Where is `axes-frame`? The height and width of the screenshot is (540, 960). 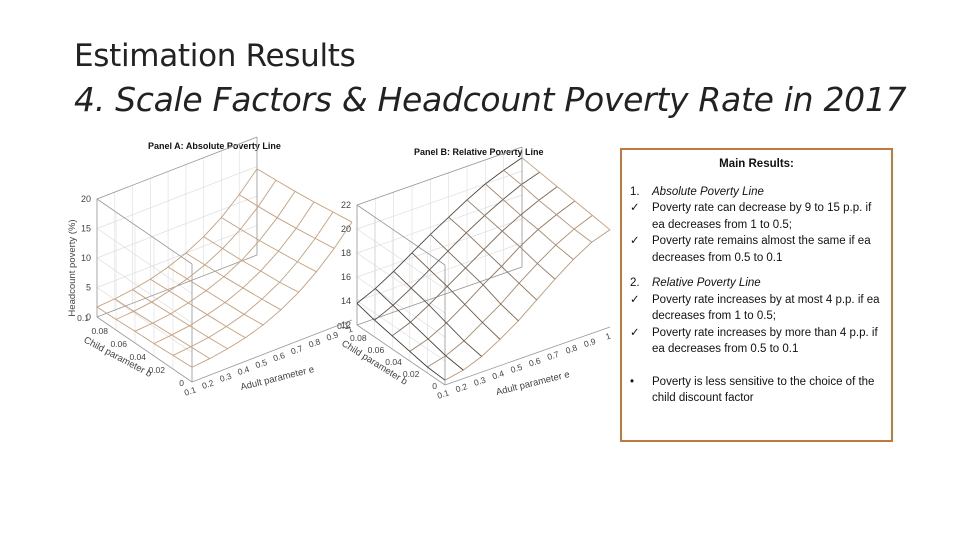 axes-frame is located at coordinates (483, 266).